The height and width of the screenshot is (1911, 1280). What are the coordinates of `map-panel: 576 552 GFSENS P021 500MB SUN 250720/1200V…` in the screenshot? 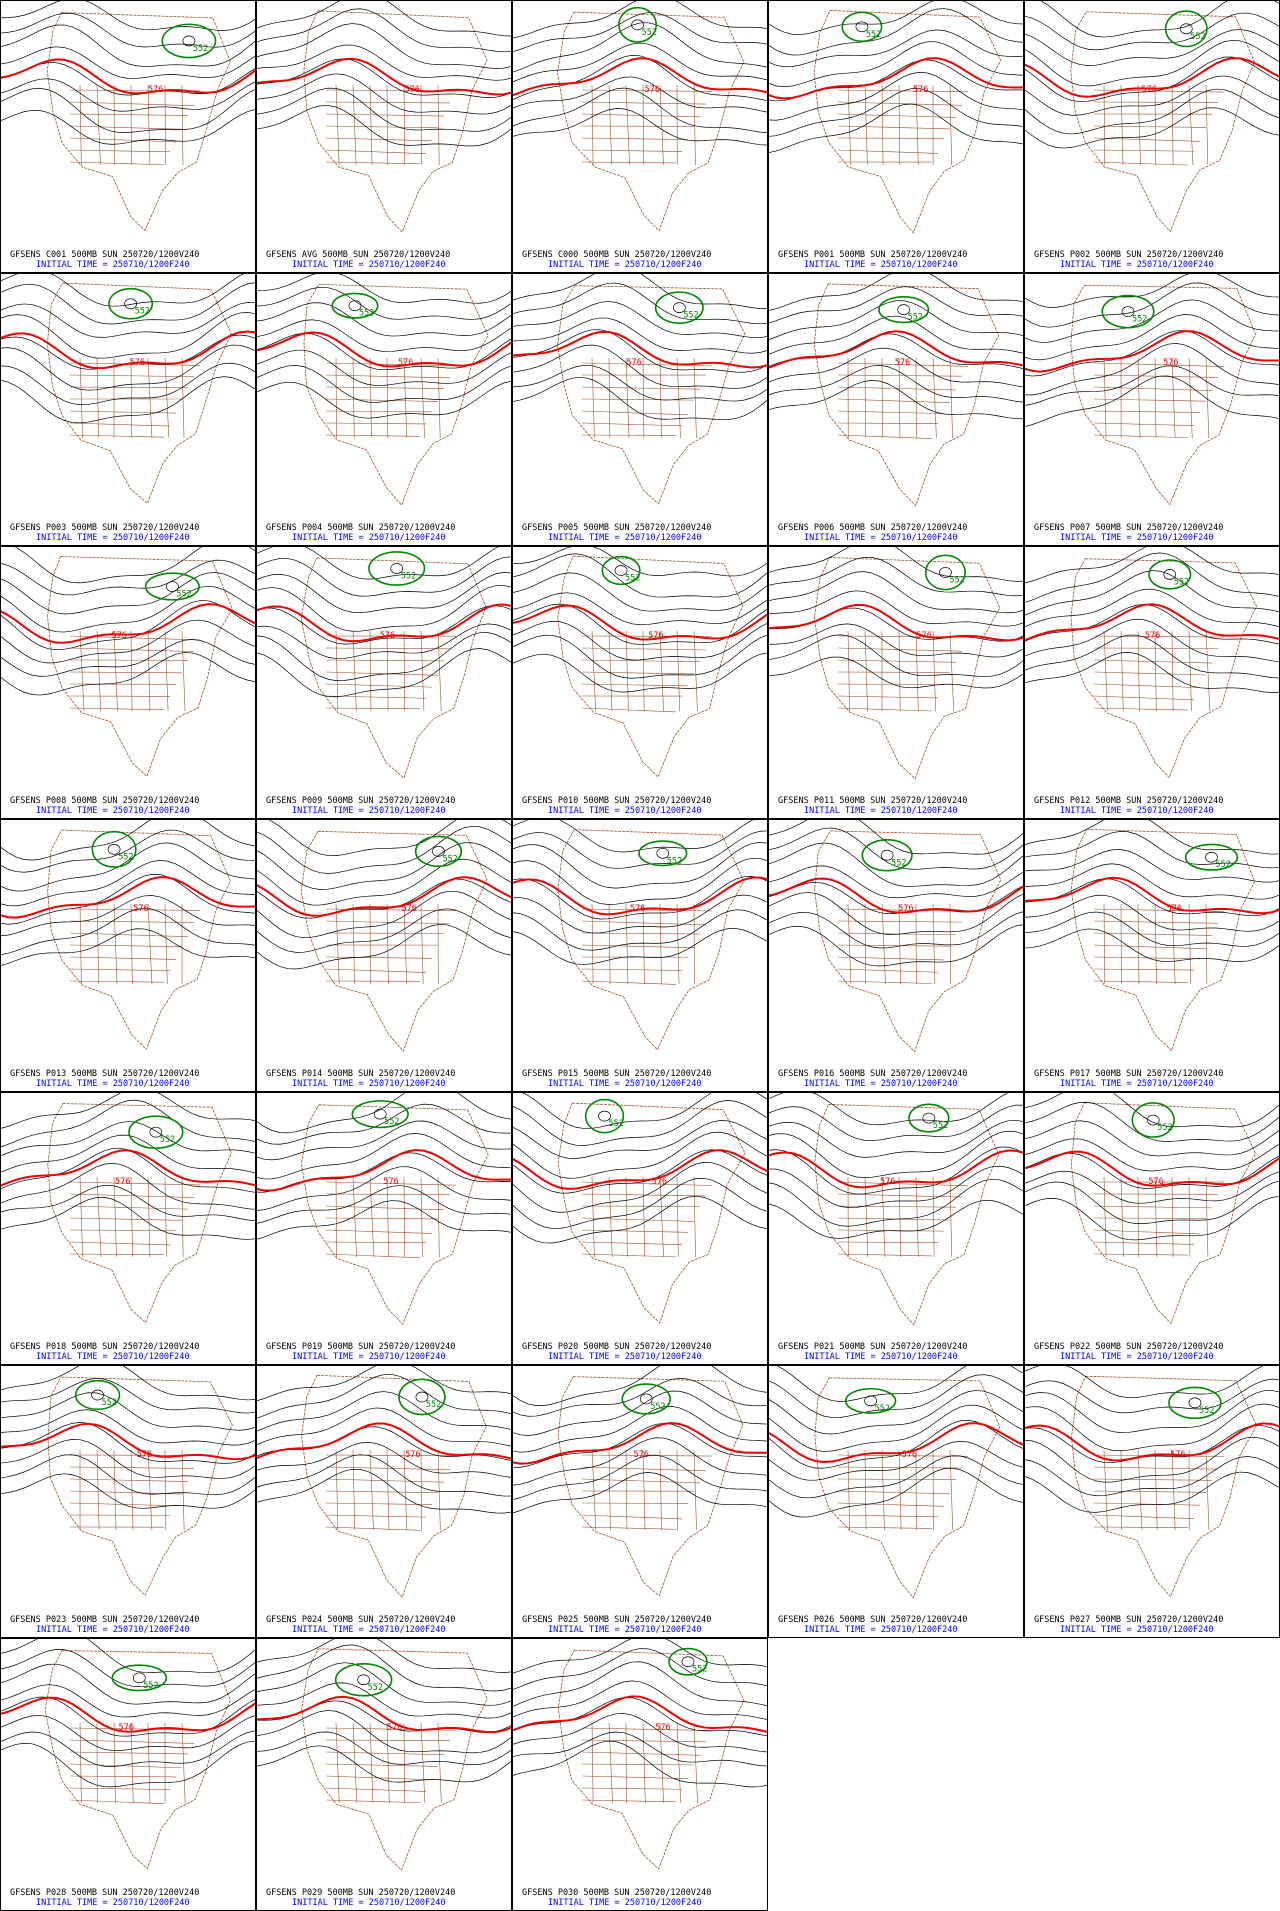 It's located at (896, 1228).